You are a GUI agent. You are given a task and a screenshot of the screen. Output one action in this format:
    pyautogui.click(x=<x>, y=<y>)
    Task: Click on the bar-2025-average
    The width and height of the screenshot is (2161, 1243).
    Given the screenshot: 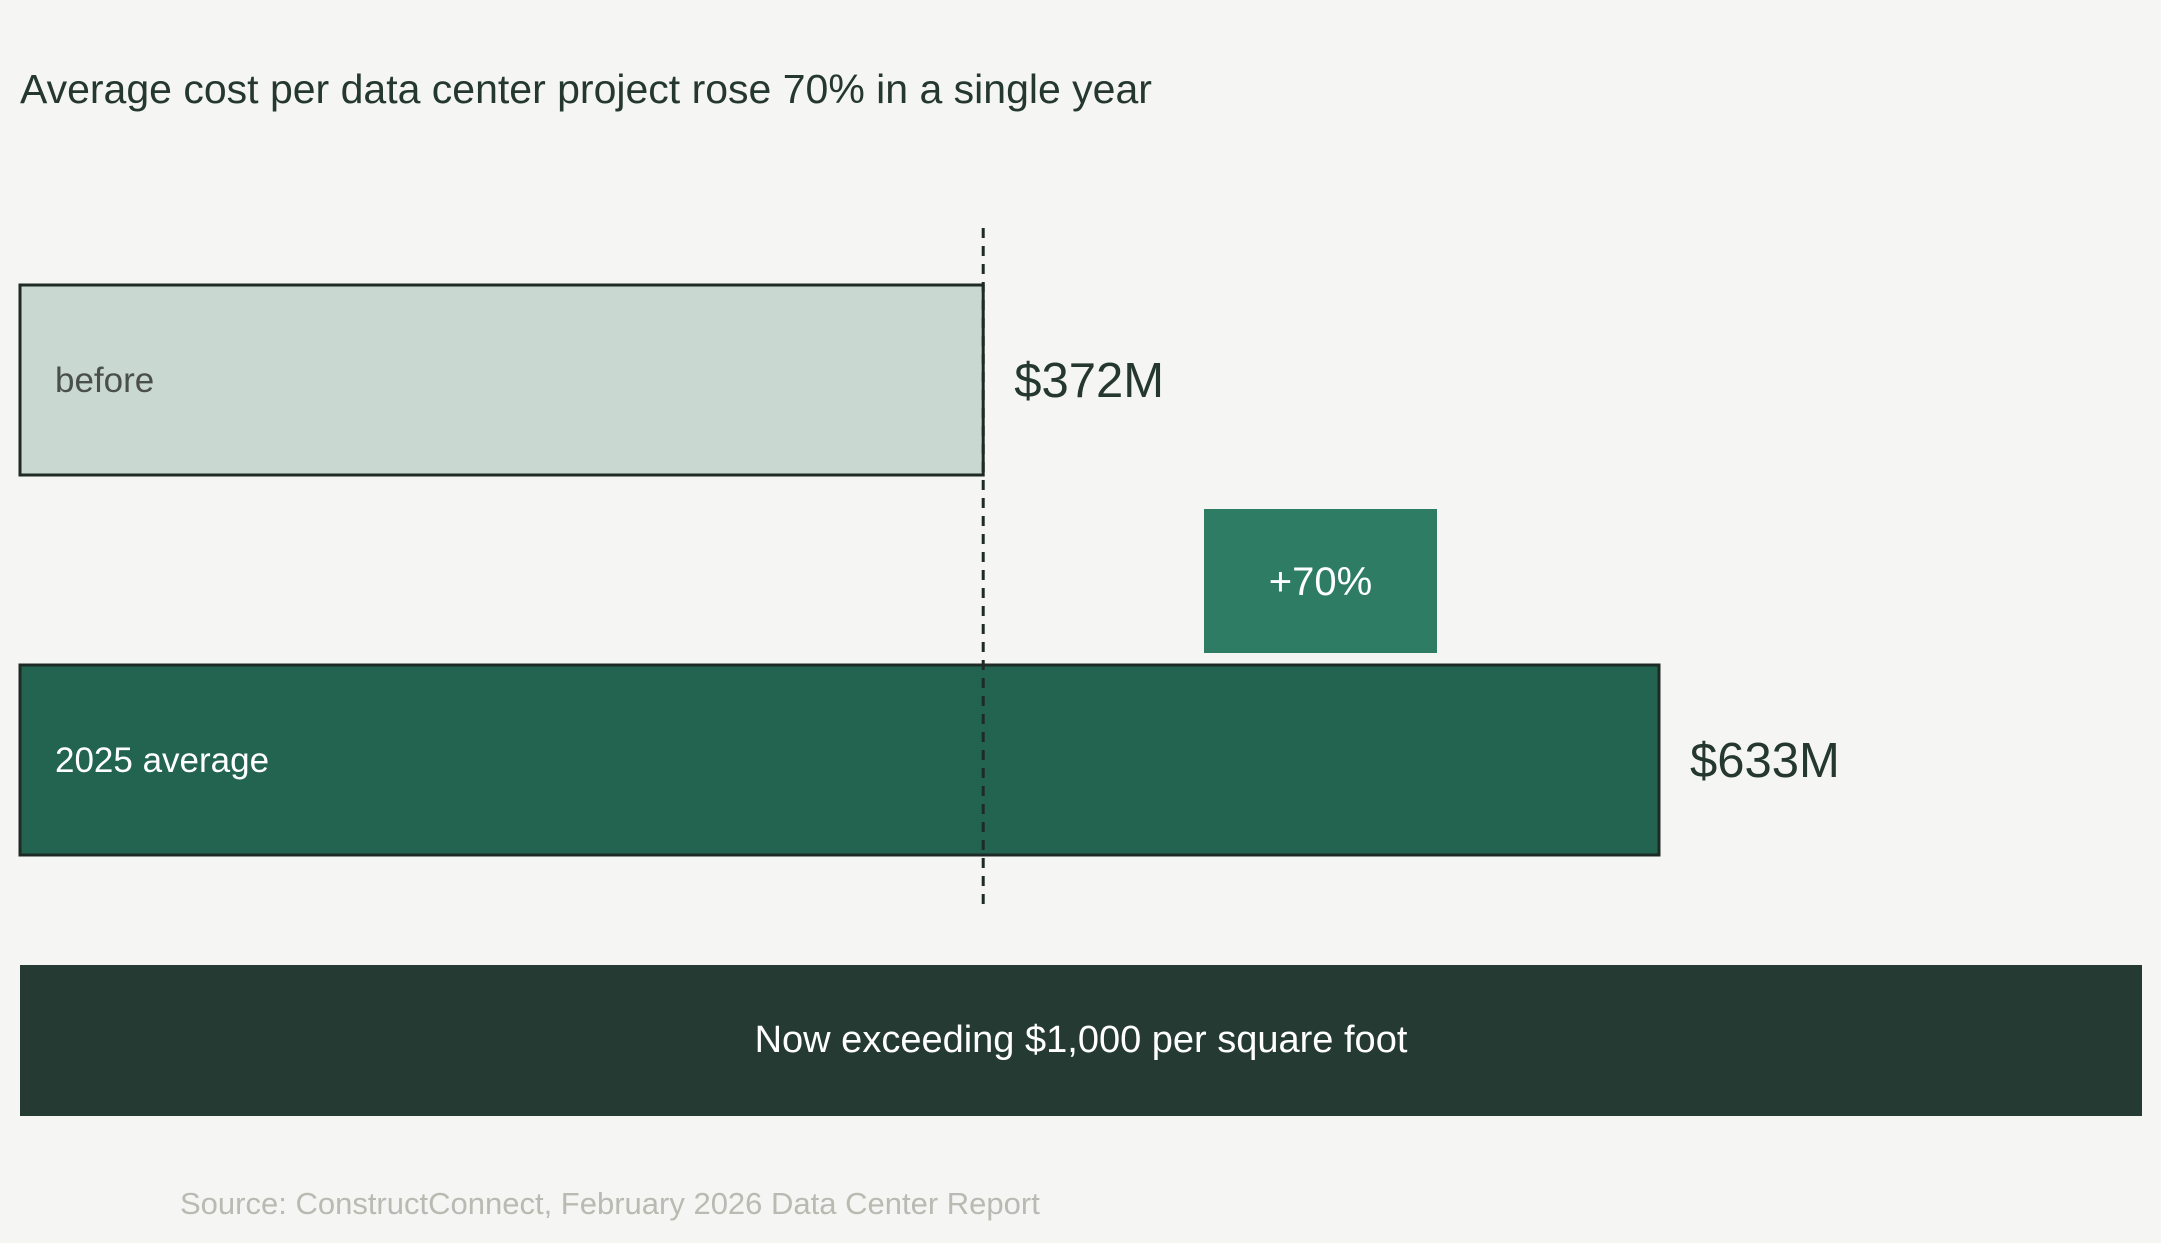 What is the action you would take?
    pyautogui.click(x=839, y=760)
    